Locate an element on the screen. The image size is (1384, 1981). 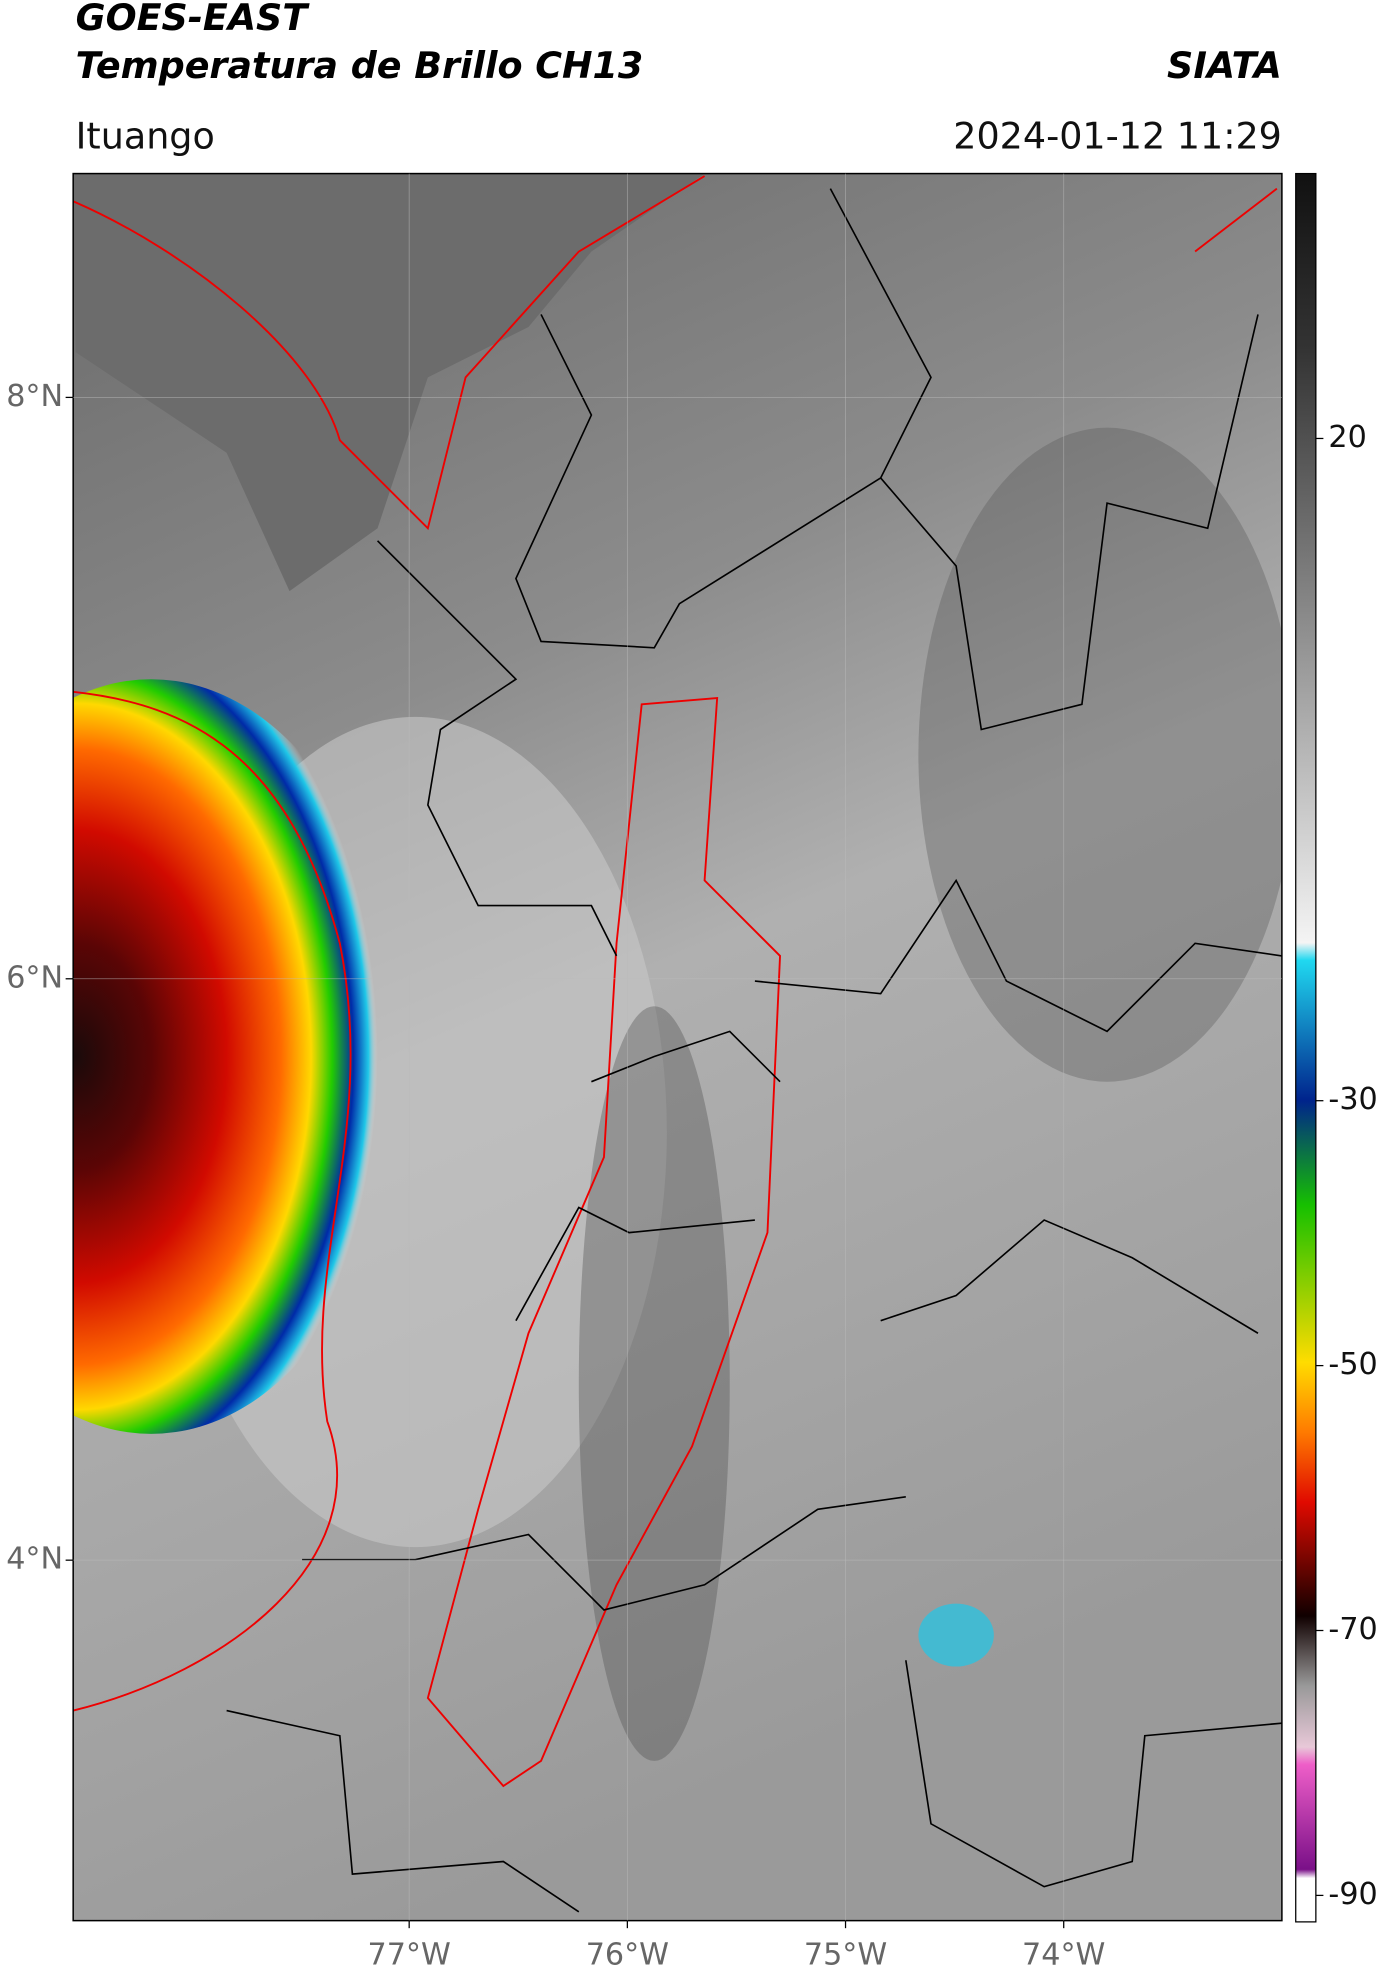
lon-tick-label: 74°W is located at coordinates (1063, 1954).